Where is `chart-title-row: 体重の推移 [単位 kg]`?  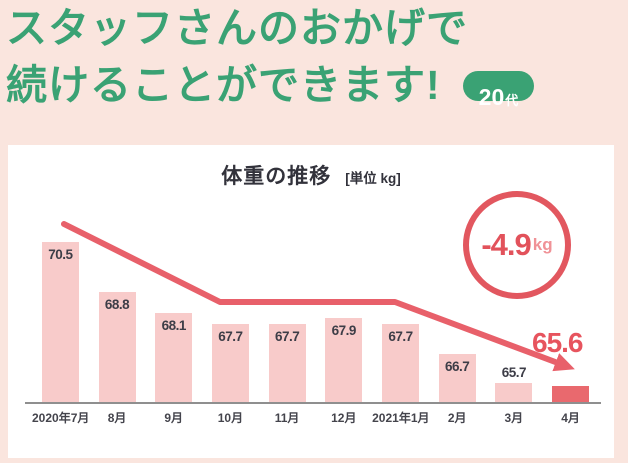
chart-title-row: 体重の推移 [単位 kg] is located at coordinates (311, 175).